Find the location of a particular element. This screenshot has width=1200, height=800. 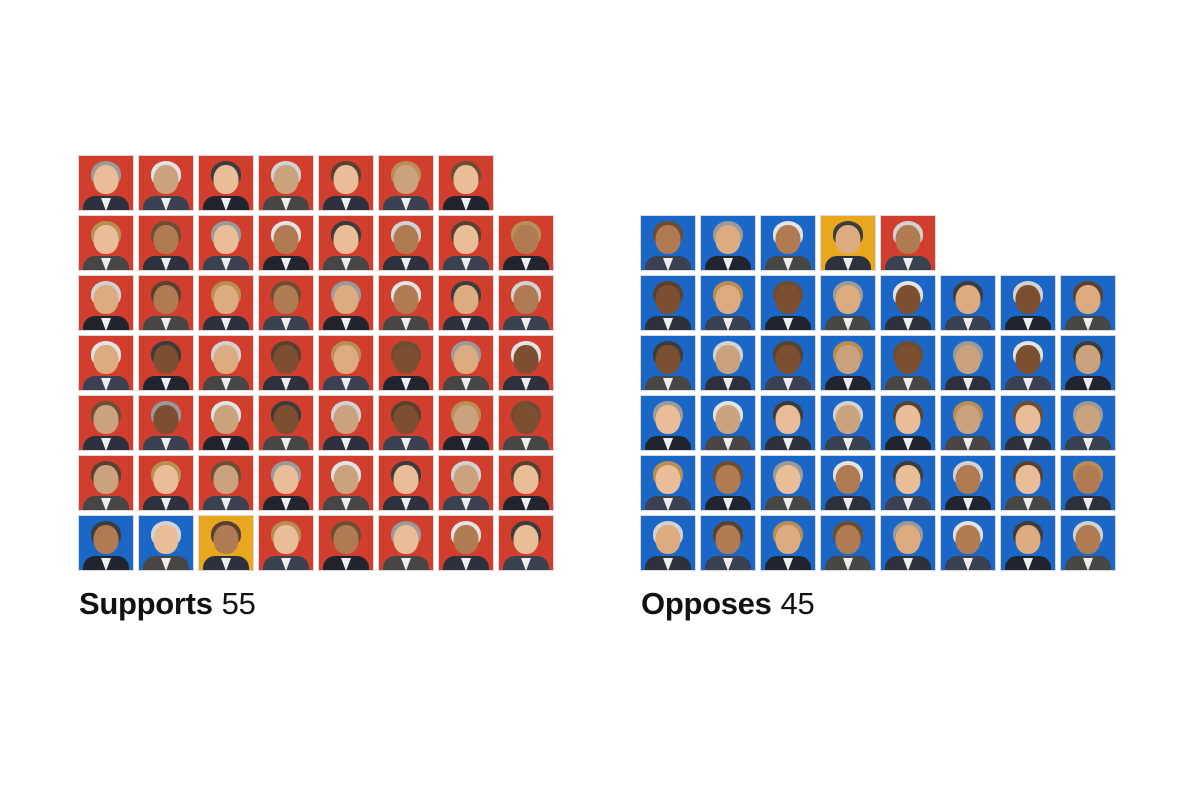

supports-label: Supports is located at coordinates (146, 603).